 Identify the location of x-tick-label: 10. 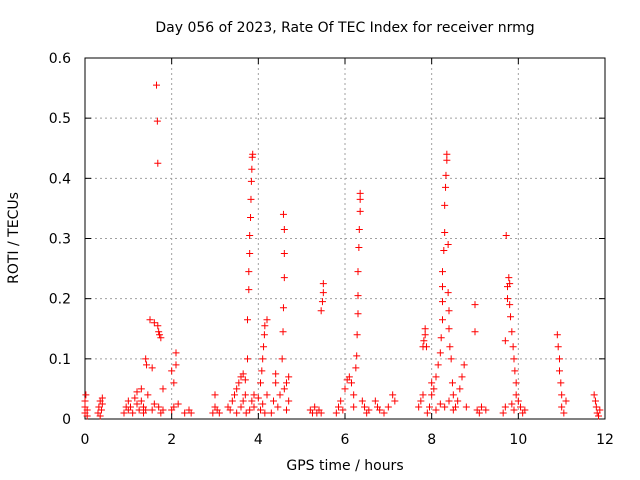
(518, 440).